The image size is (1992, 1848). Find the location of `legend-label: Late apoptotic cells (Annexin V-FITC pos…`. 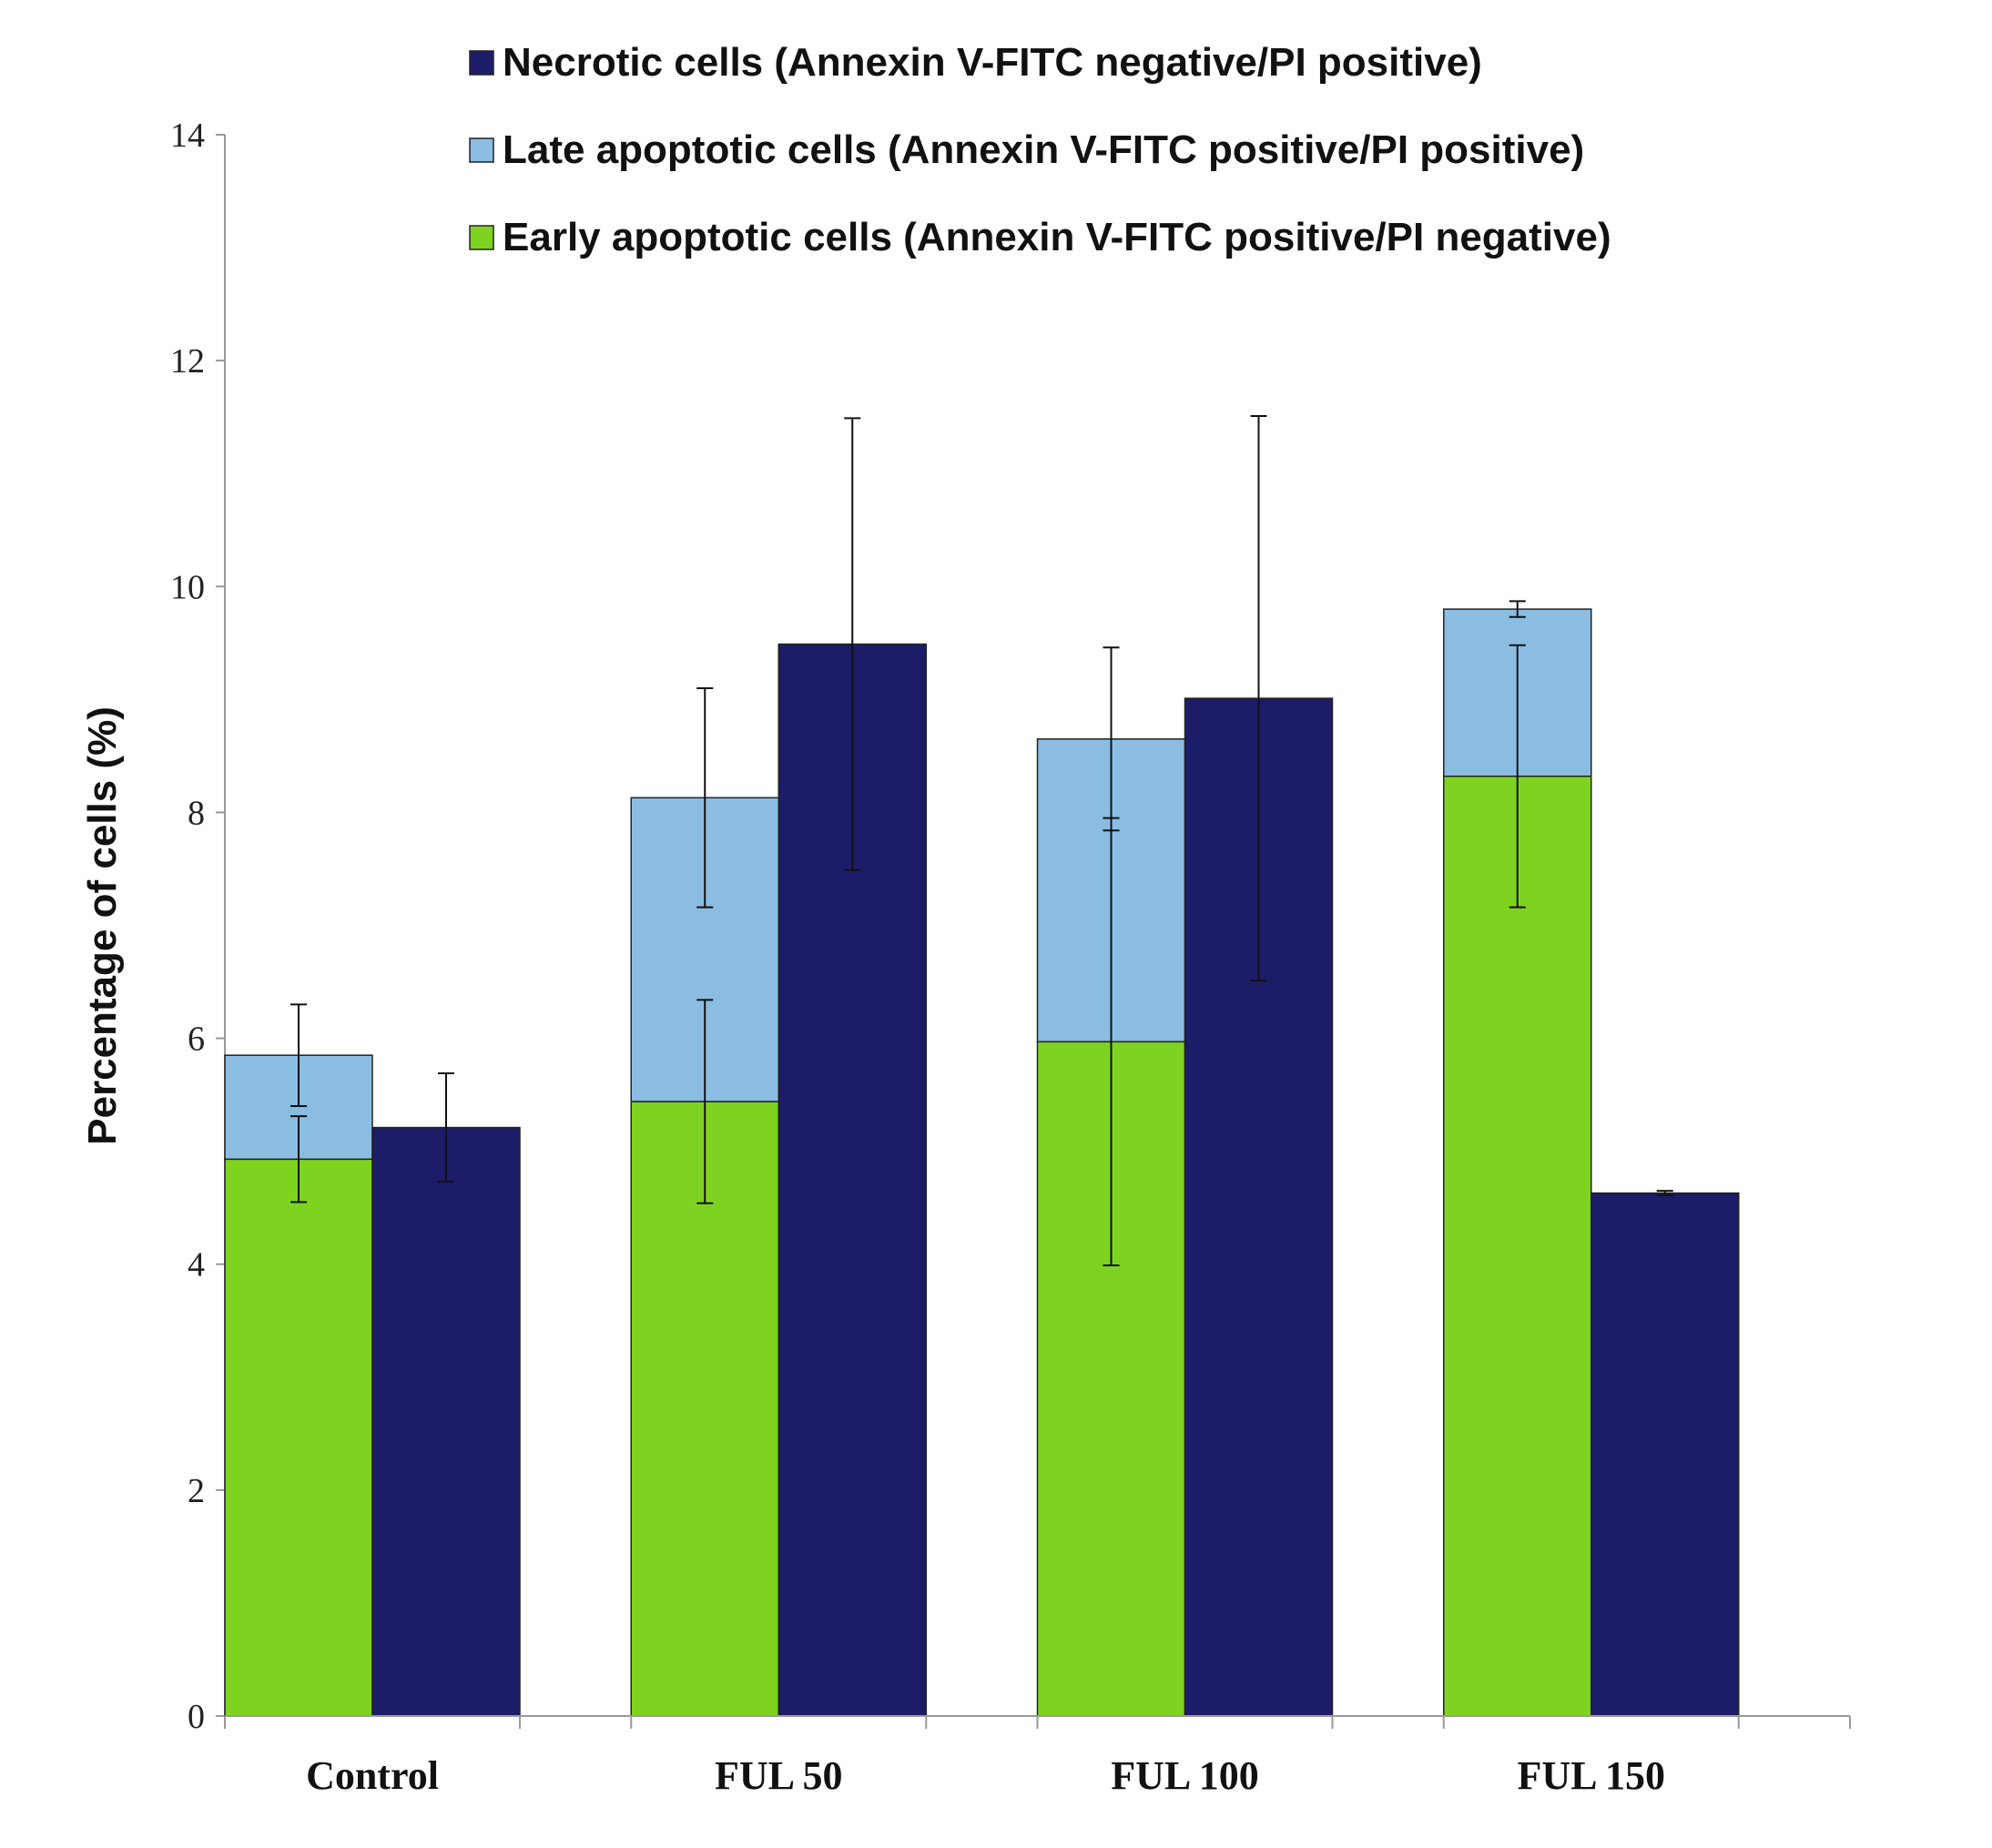

legend-label: Late apoptotic cells (Annexin V-FITC pos… is located at coordinates (1043, 149).